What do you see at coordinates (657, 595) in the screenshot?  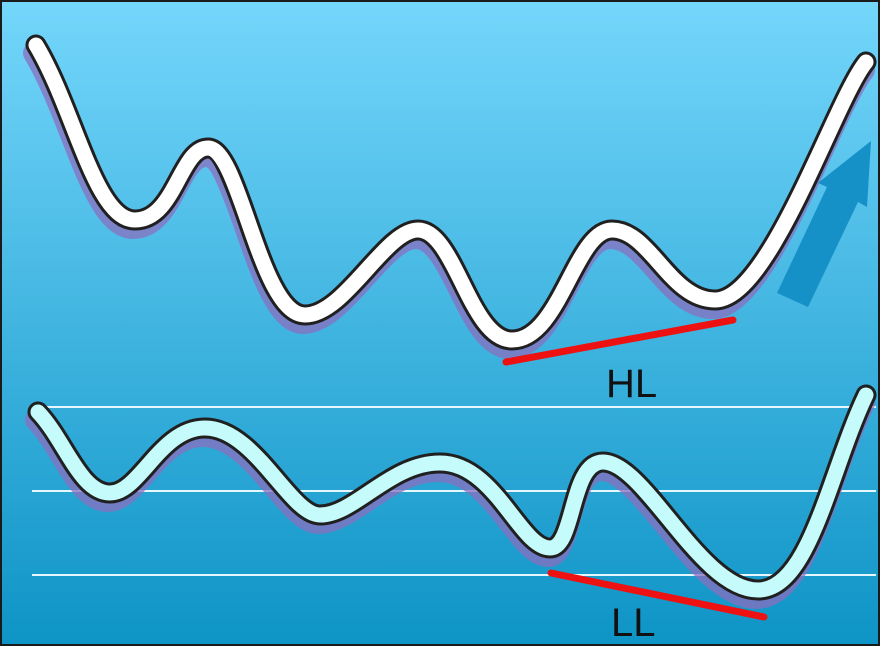 I see `lower-low-line` at bounding box center [657, 595].